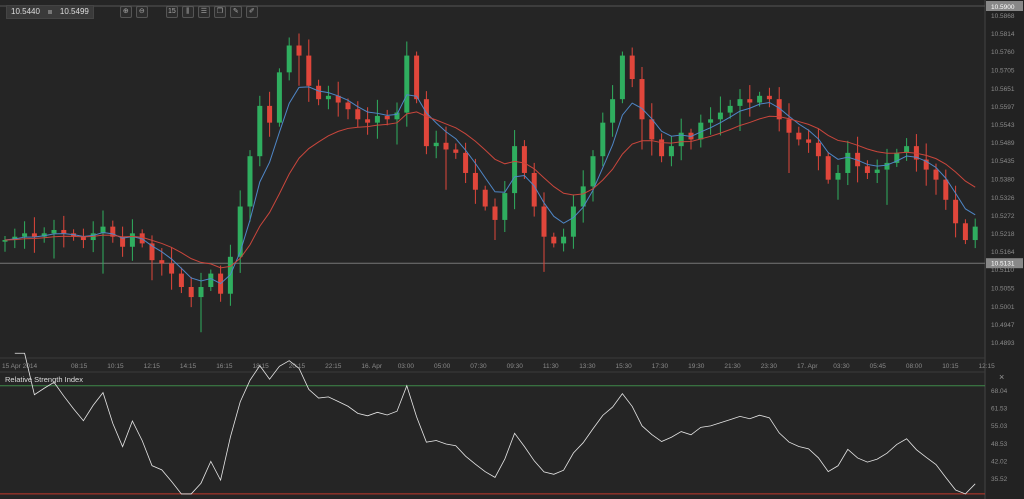  What do you see at coordinates (1003, 107) in the screenshot?
I see `price-tick: 10.5597` at bounding box center [1003, 107].